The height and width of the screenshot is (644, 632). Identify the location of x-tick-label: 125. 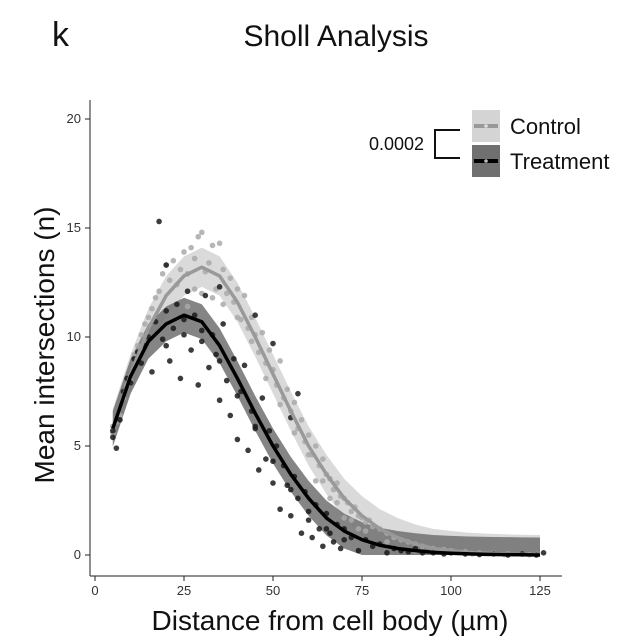
(540, 590).